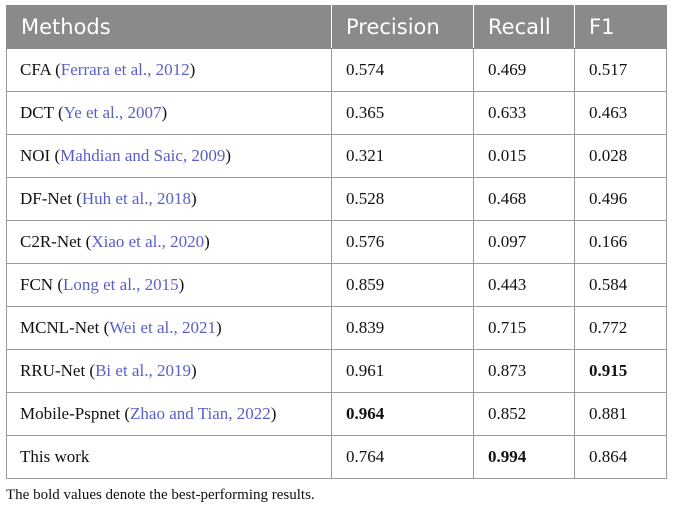 This screenshot has height=513, width=673. Describe the element at coordinates (620, 199) in the screenshot. I see `f1-cell: 0.496` at that location.